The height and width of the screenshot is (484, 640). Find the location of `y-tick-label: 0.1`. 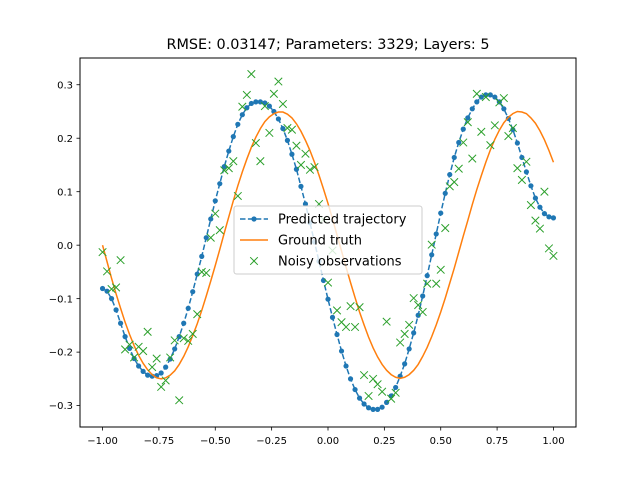

y-tick-label: 0.1 is located at coordinates (65, 192).